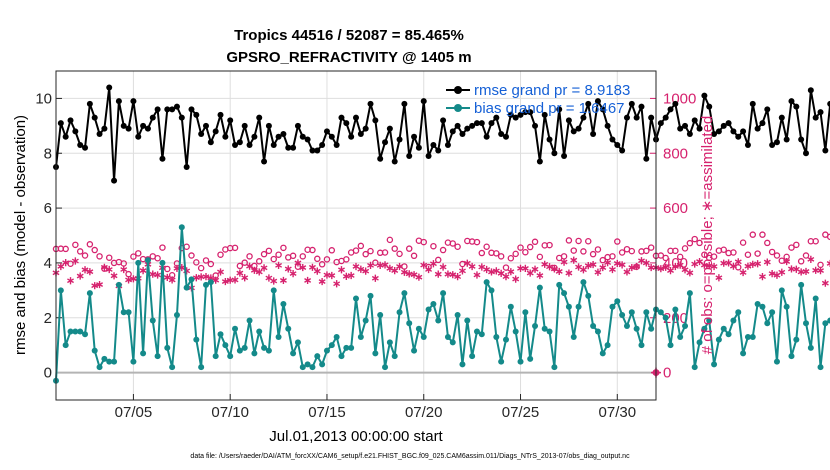  Describe the element at coordinates (424, 412) in the screenshot. I see `x-tick-label: 07/20` at that location.